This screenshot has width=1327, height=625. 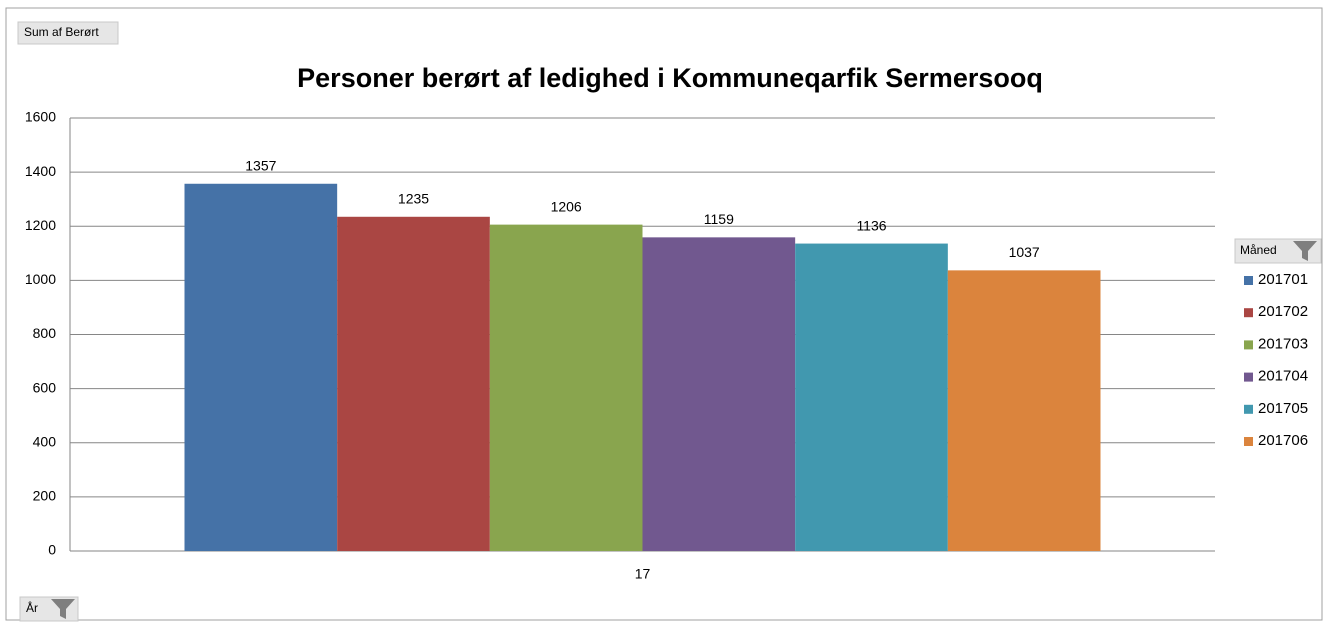 I want to click on y-tick-label: 1200, so click(x=40, y=225).